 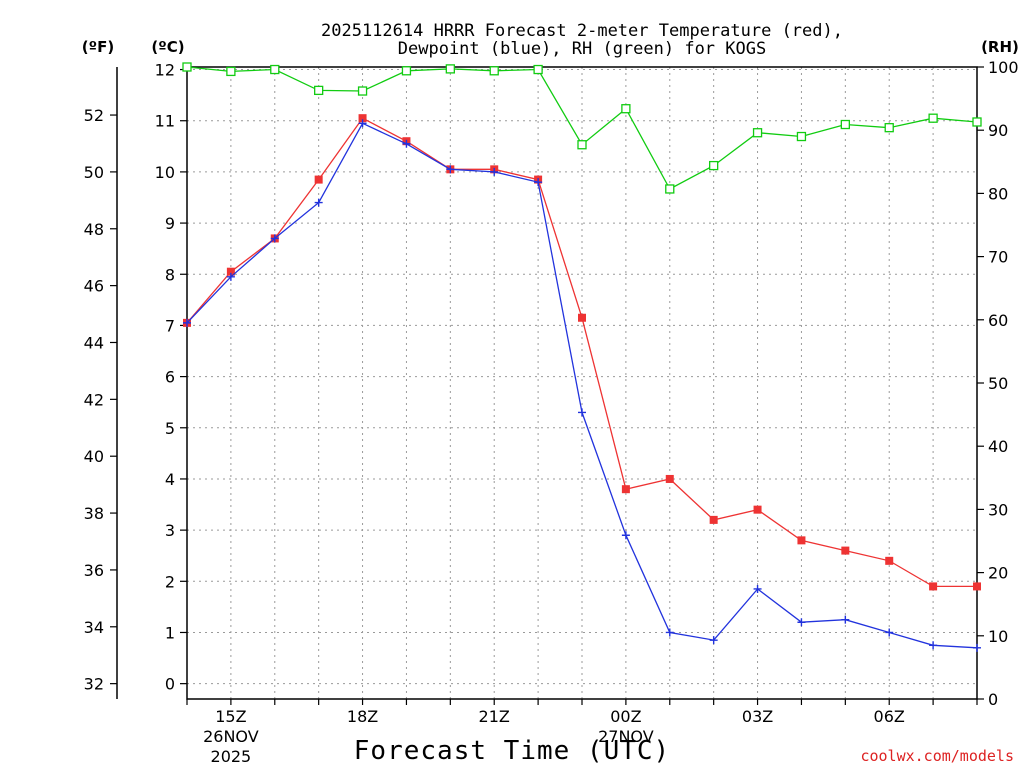 What do you see at coordinates (998, 383) in the screenshot?
I see `rh-tick-label: 50` at bounding box center [998, 383].